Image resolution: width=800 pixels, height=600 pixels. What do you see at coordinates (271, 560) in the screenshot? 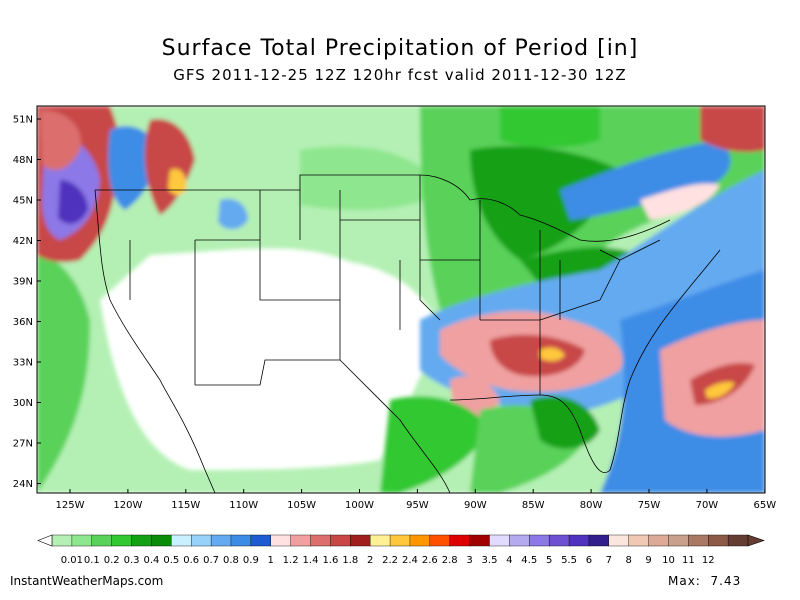
I see `colorbar-label: 1` at bounding box center [271, 560].